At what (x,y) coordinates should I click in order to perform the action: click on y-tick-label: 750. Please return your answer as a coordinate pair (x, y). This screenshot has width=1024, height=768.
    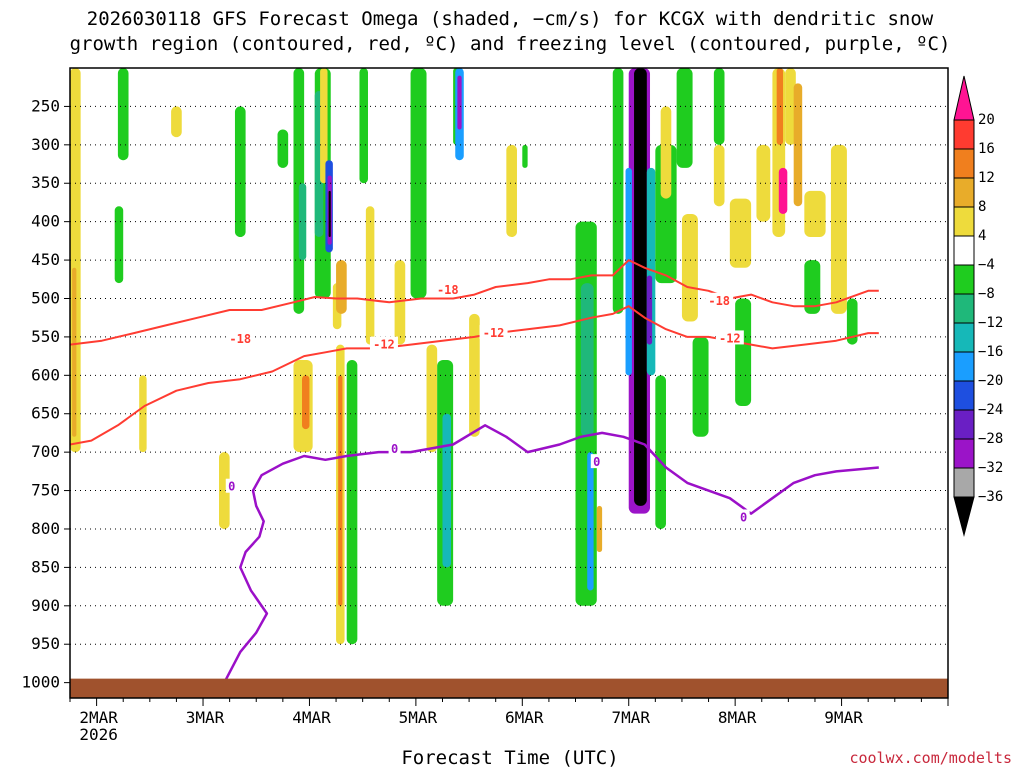
    Looking at the image, I should click on (45, 490).